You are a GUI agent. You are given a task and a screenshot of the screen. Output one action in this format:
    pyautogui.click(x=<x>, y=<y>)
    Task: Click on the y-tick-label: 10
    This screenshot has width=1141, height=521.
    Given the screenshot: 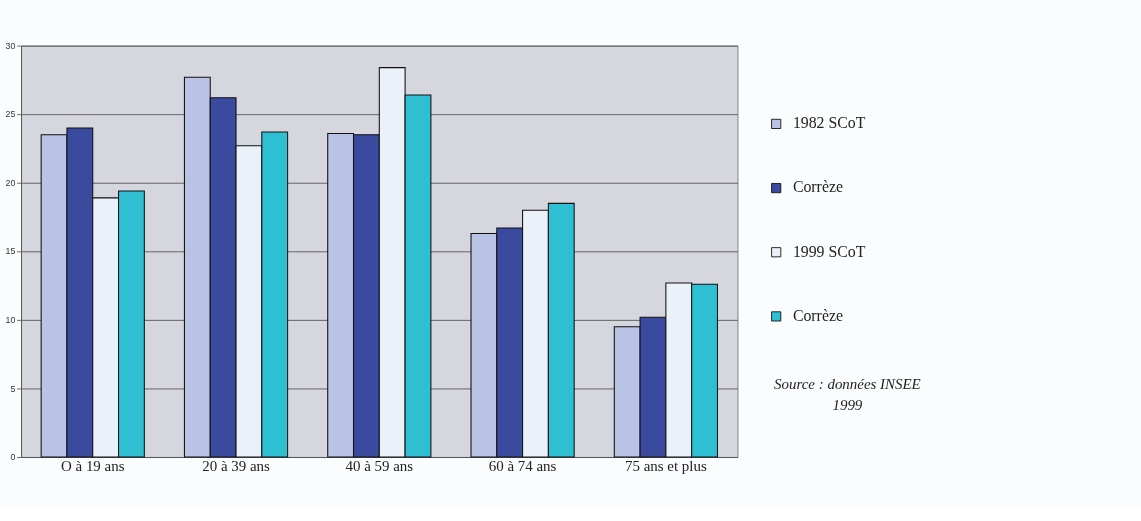 What is the action you would take?
    pyautogui.click(x=10, y=320)
    